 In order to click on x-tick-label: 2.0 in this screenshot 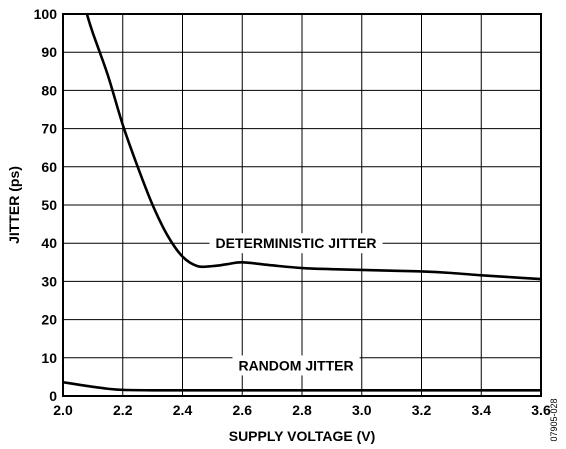, I will do `click(63, 410)`.